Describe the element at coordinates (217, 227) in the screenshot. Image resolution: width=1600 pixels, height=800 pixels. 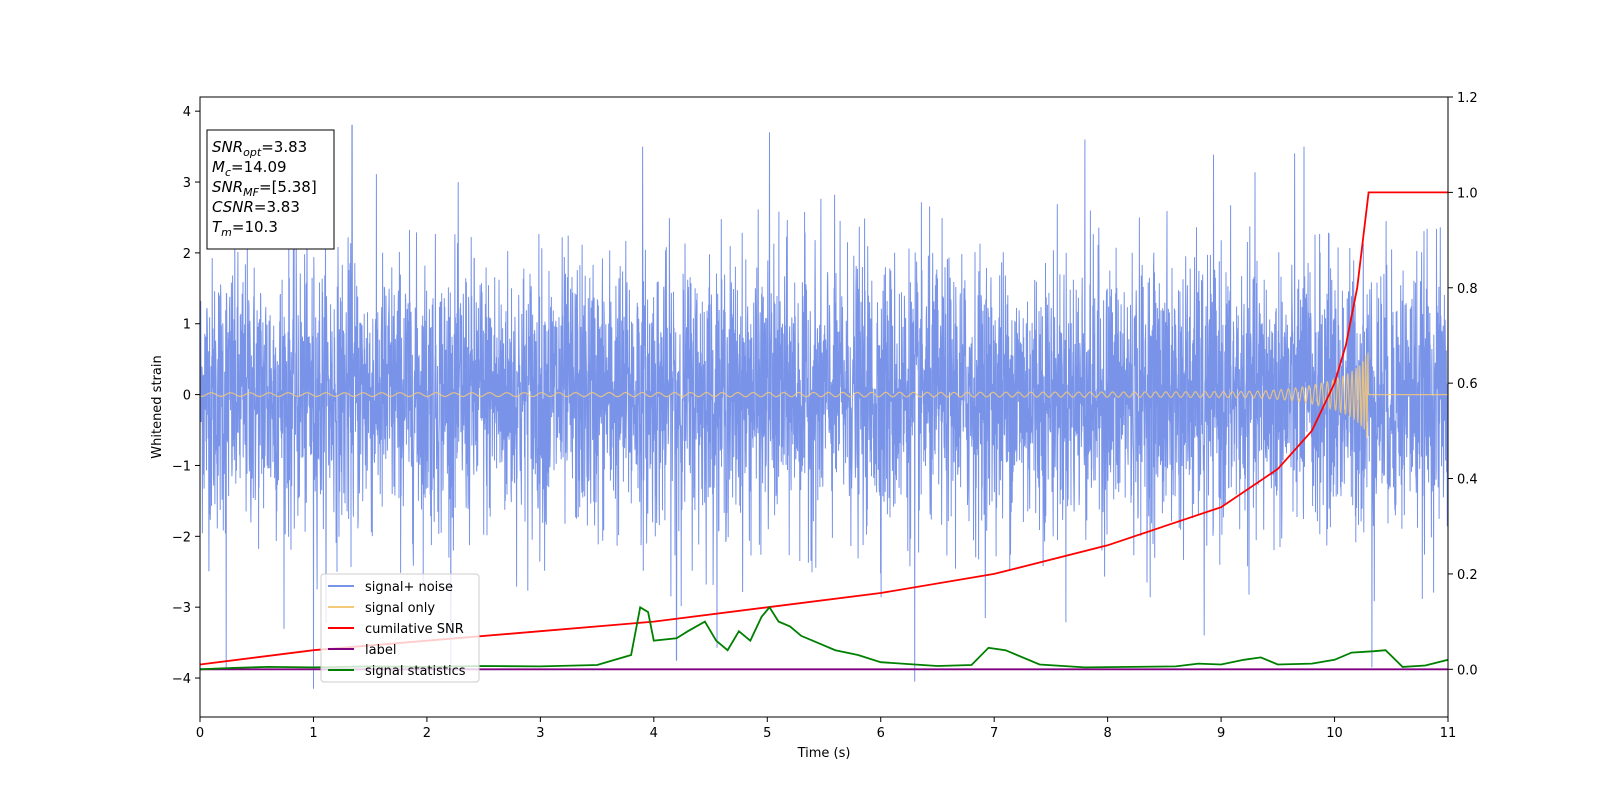
I see `info-line-name: T` at that location.